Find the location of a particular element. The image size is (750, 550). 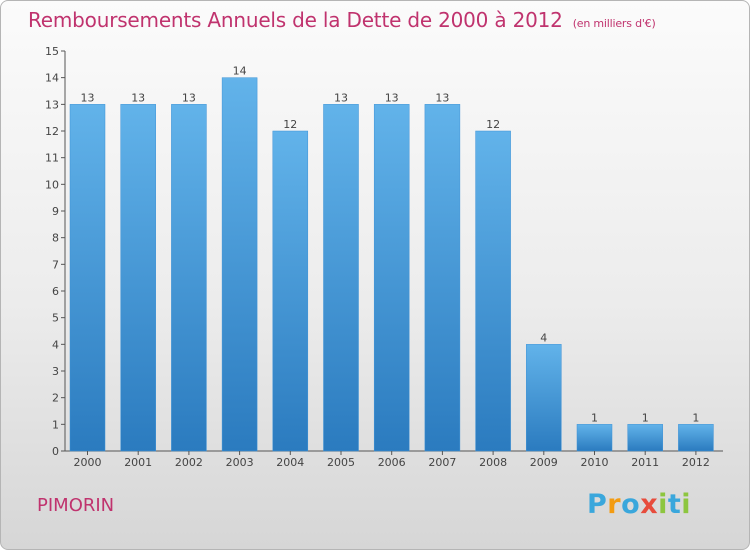

x-tick-label: 2001 is located at coordinates (138, 462).